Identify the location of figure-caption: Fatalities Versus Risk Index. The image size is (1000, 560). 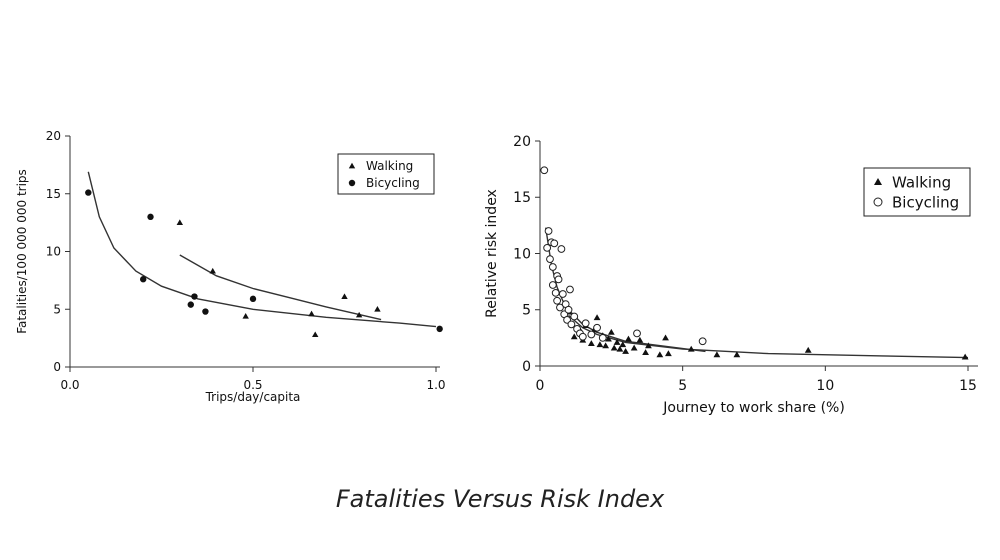
(500, 499).